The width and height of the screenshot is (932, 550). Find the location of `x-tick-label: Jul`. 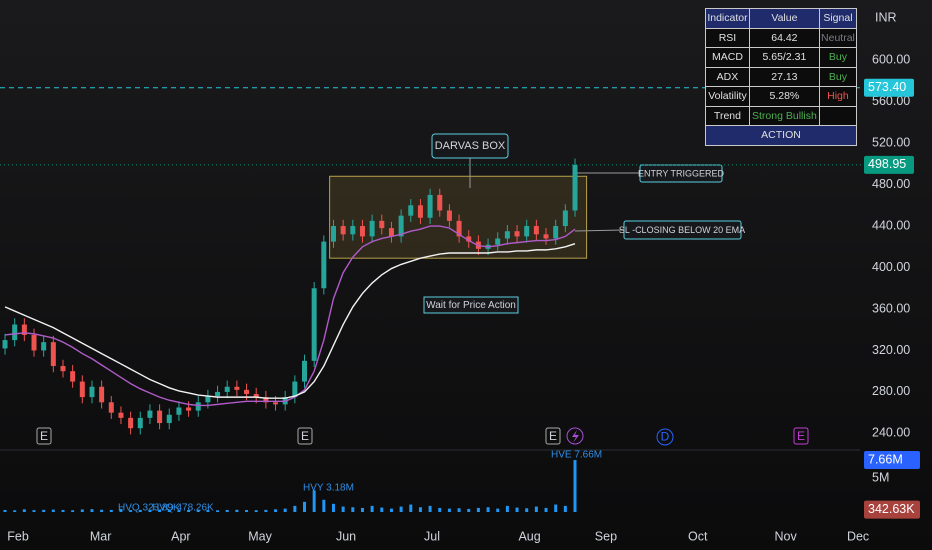

x-tick-label: Jul is located at coordinates (432, 536).